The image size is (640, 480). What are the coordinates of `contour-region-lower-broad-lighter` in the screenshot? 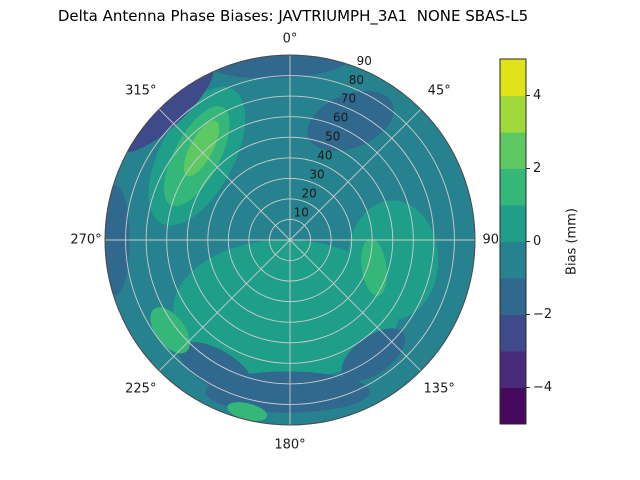 It's located at (286, 309).